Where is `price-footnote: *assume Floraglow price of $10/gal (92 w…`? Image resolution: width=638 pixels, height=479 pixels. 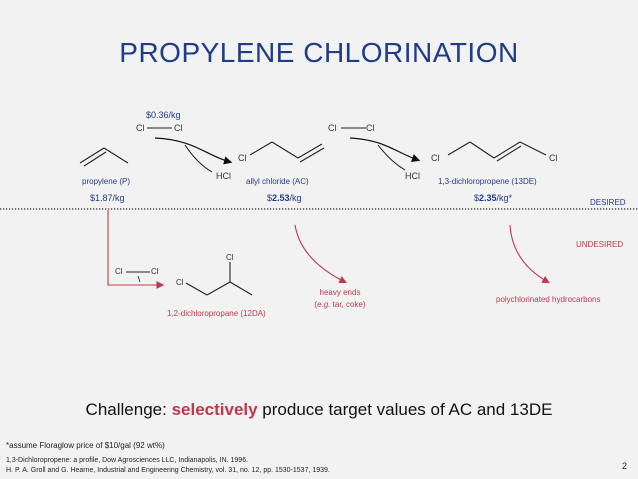
price-footnote: *assume Floraglow price of $10/gal (92 w… is located at coordinates (85, 445).